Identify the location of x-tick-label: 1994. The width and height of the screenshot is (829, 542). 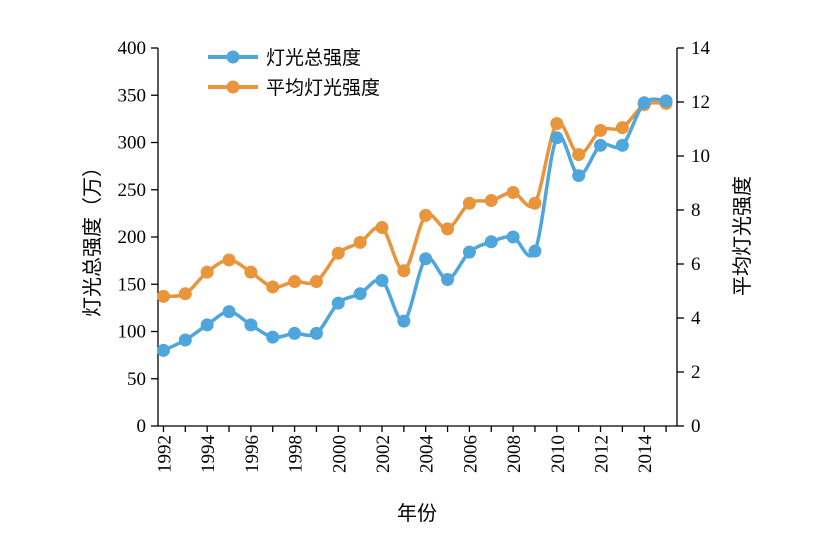
(208, 454).